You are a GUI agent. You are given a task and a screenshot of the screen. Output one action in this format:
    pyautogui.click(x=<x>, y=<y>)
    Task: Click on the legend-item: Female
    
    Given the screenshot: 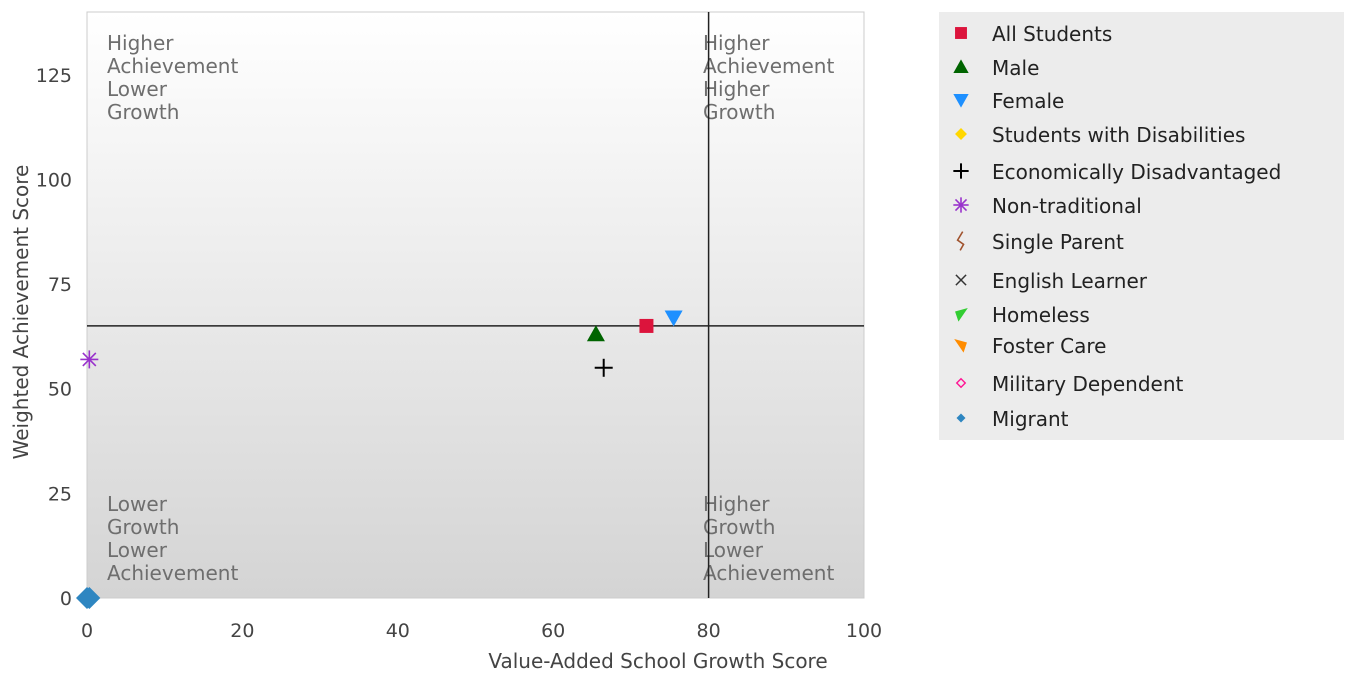 What is the action you would take?
    pyautogui.click(x=1141, y=99)
    